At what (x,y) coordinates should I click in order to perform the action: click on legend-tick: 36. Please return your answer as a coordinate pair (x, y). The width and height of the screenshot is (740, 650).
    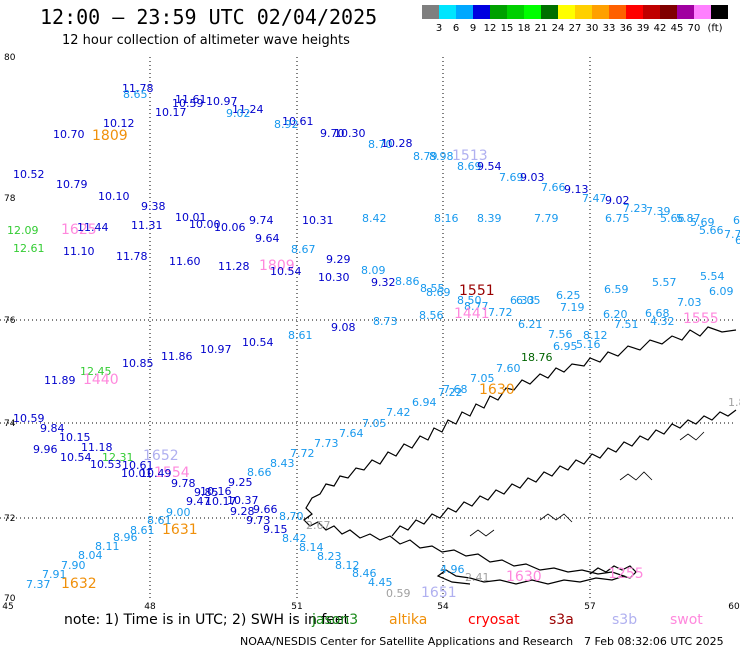
    Looking at the image, I should click on (626, 28).